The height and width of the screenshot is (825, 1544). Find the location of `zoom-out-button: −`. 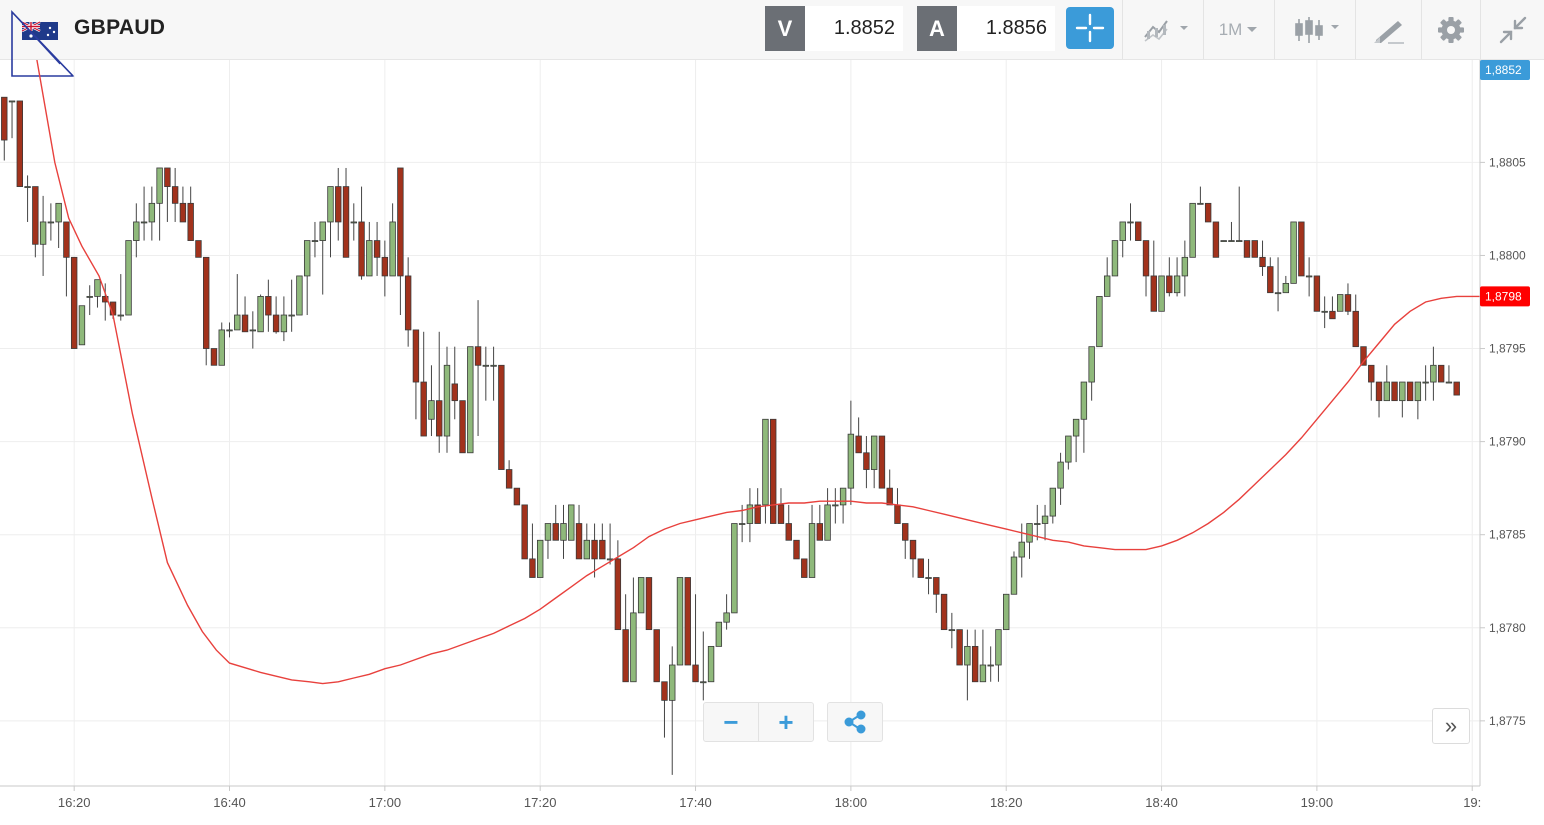

zoom-out-button: − is located at coordinates (731, 721).